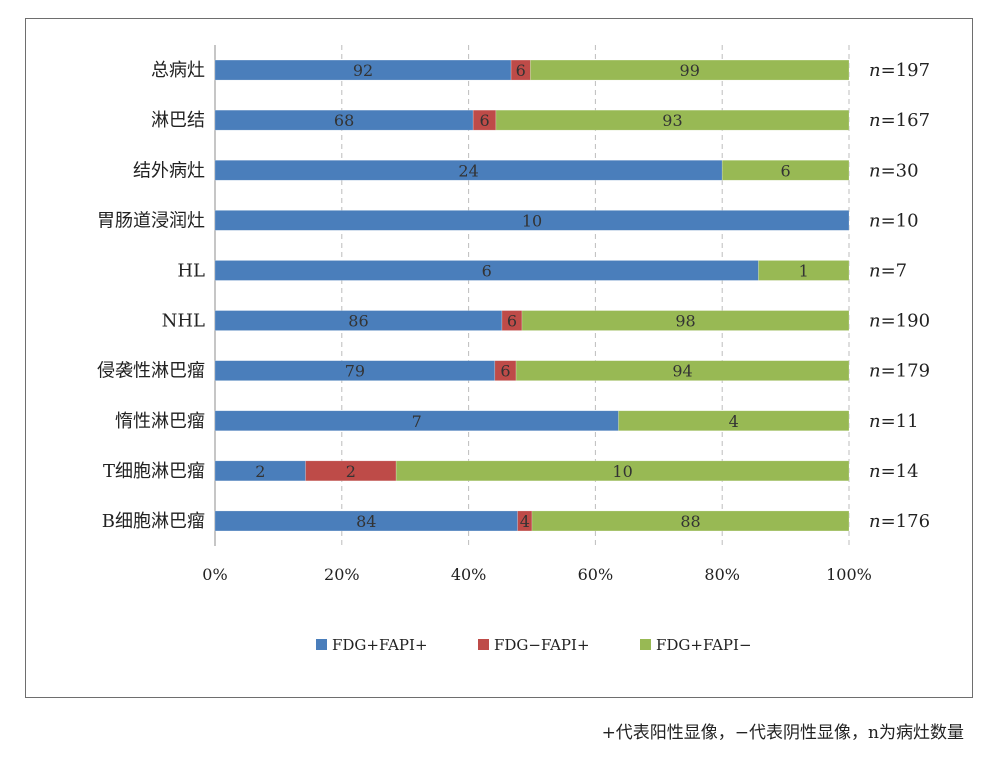 The width and height of the screenshot is (990, 758). I want to click on data-label: 94, so click(682, 371).